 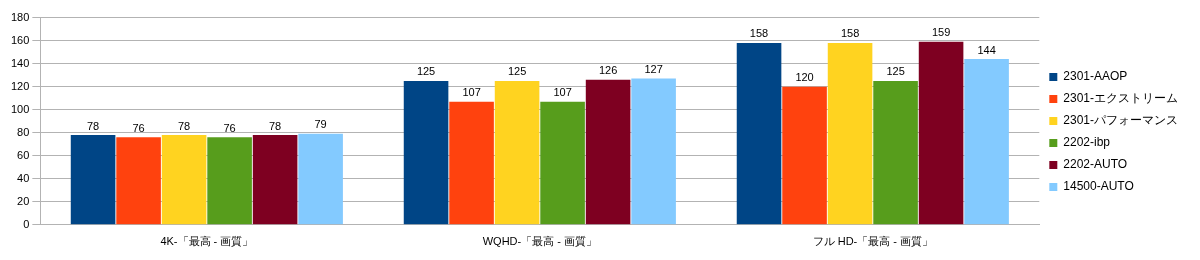 What do you see at coordinates (1095, 164) in the screenshot?
I see `legend-label: 2202-AUTO` at bounding box center [1095, 164].